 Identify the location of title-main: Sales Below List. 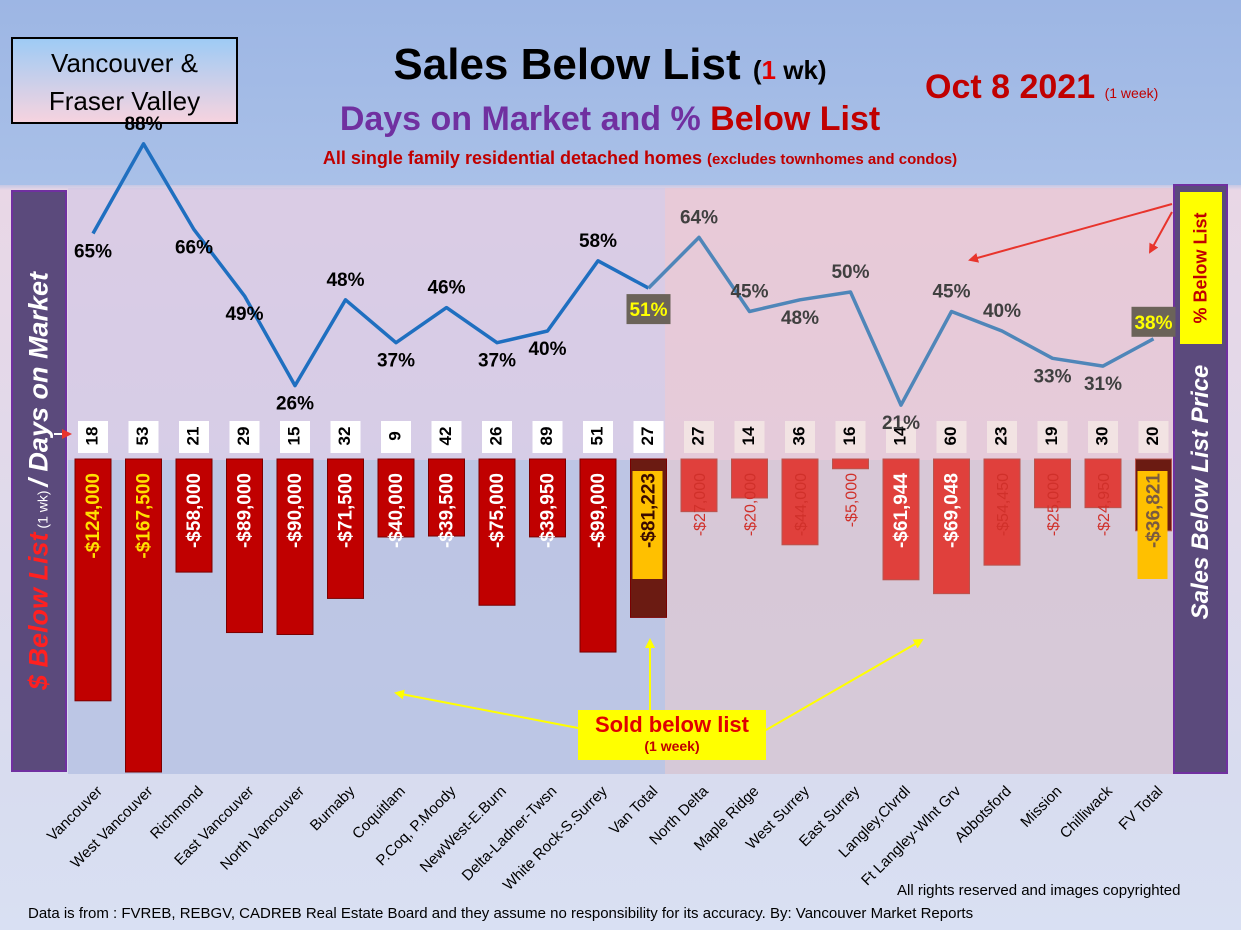
(567, 64).